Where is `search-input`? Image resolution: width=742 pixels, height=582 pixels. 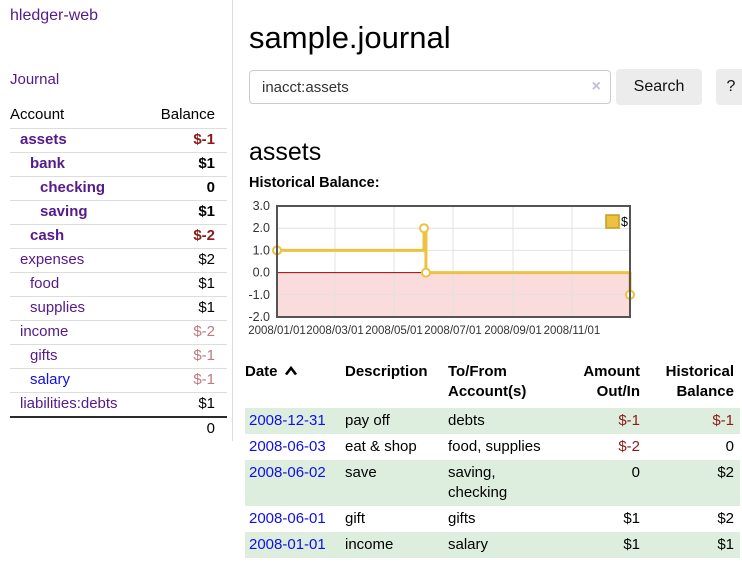
search-input is located at coordinates (430, 87).